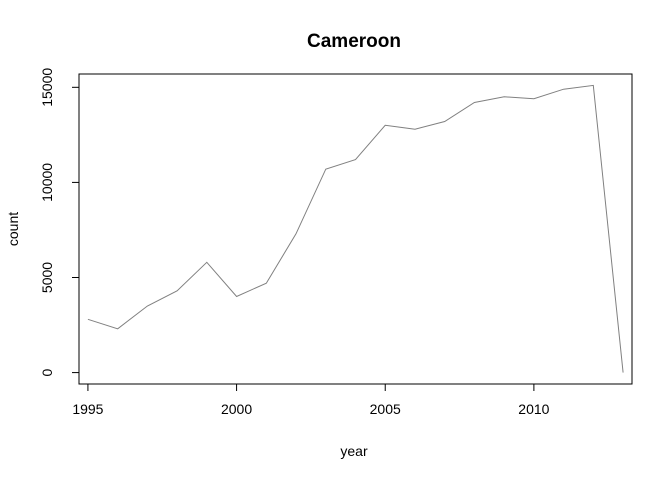 This screenshot has height=480, width=672. What do you see at coordinates (47, 87) in the screenshot?
I see `y-tick-label: 15000` at bounding box center [47, 87].